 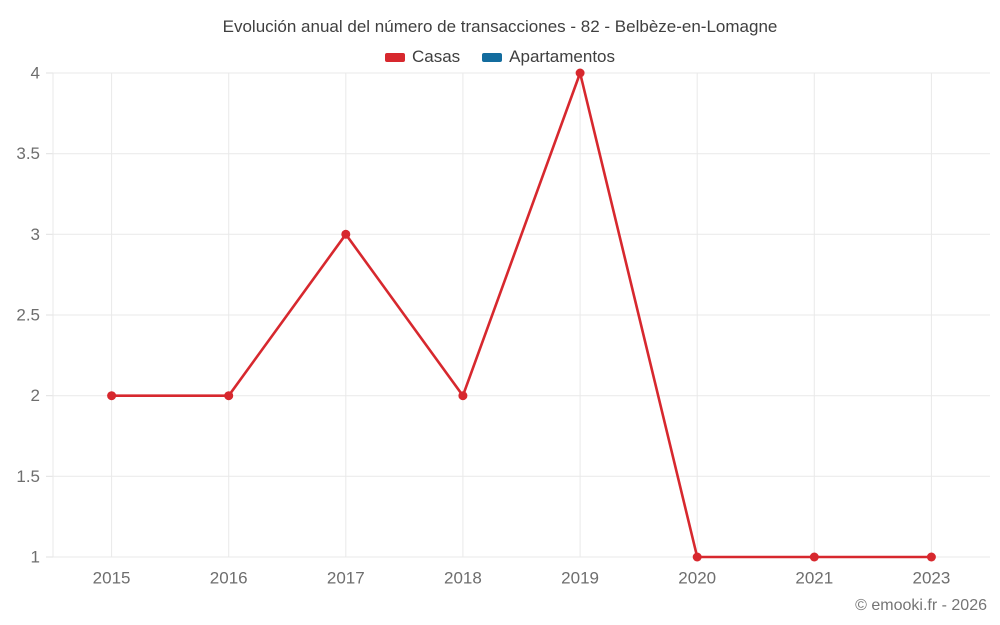 I want to click on data-point-casas-2021, so click(x=814, y=557).